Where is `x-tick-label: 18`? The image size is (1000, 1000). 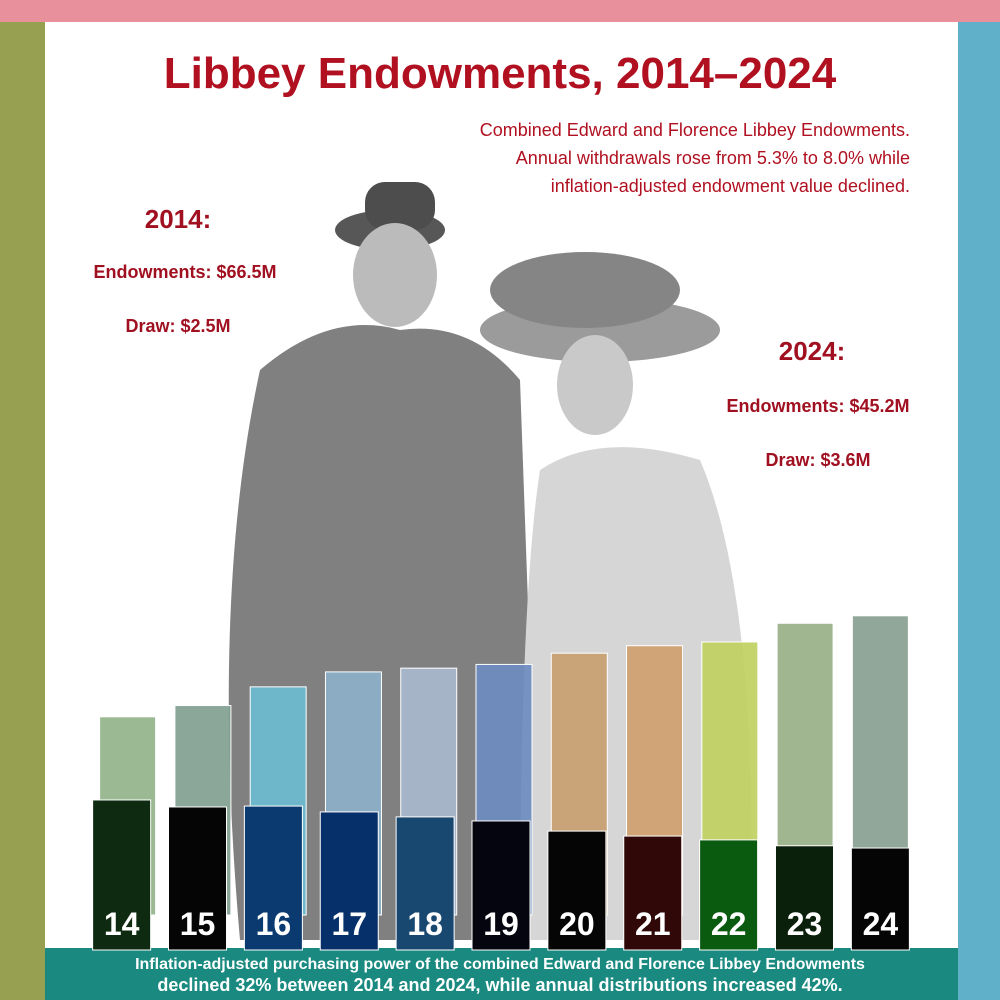 x-tick-label: 18 is located at coordinates (425, 924).